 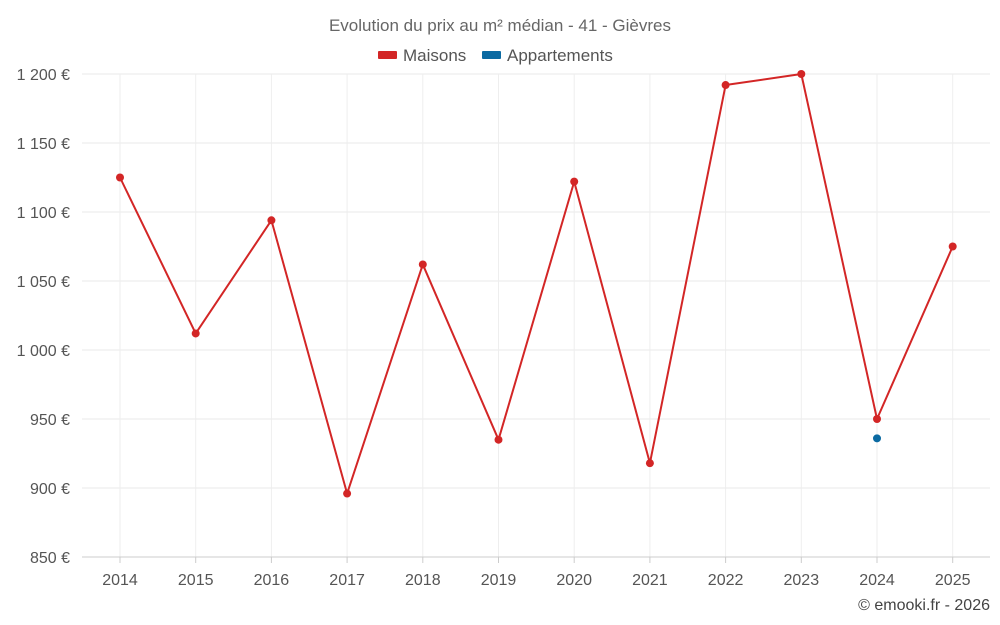 I want to click on point-maisons-2023, so click(x=801, y=74).